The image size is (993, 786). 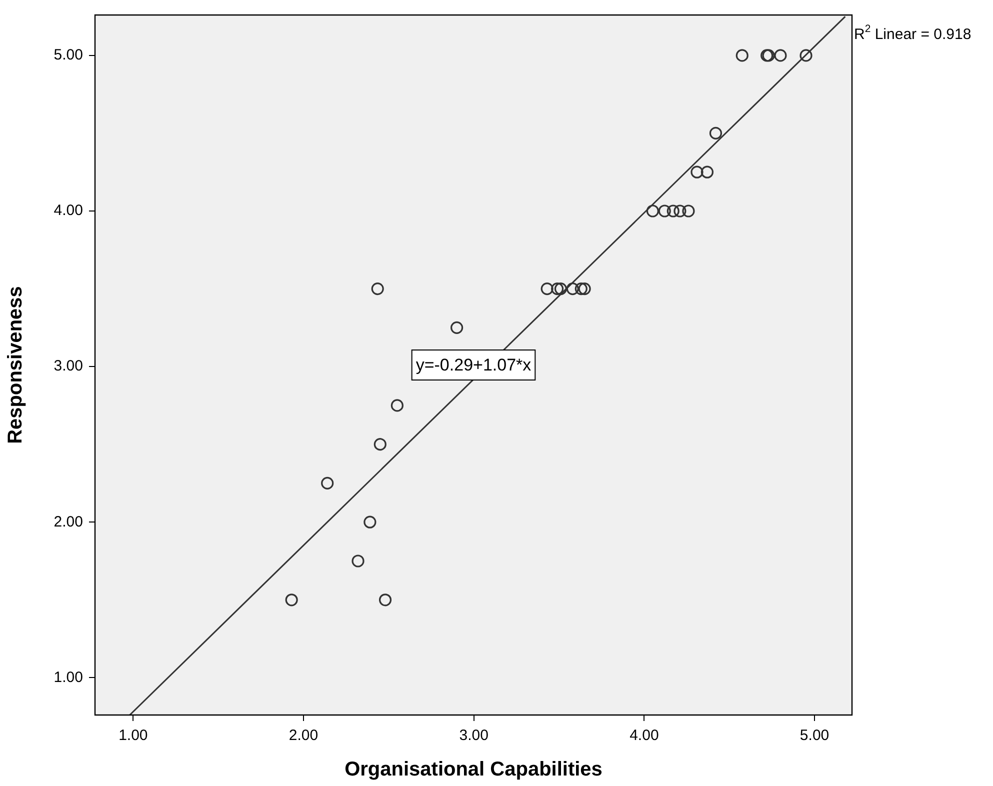 What do you see at coordinates (303, 735) in the screenshot?
I see `x-tick-label: 2.00` at bounding box center [303, 735].